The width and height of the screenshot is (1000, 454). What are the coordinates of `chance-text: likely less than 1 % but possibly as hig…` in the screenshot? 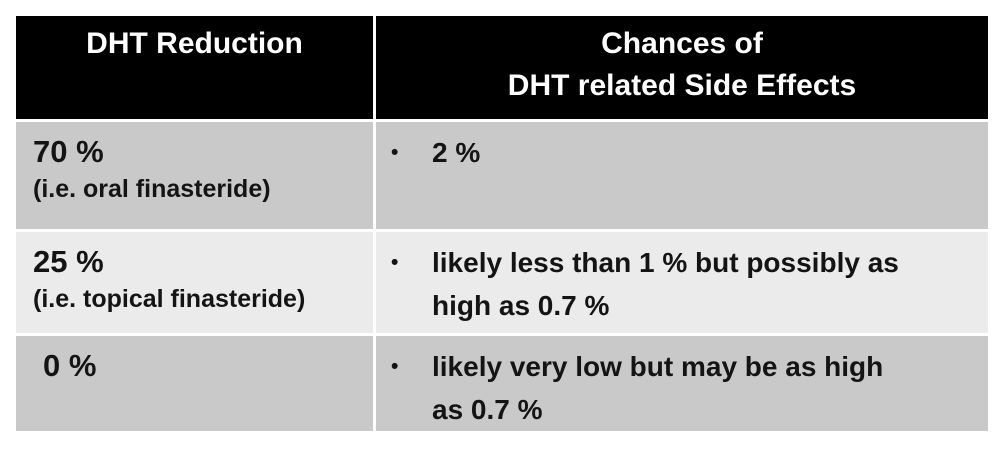 It's located at (665, 284).